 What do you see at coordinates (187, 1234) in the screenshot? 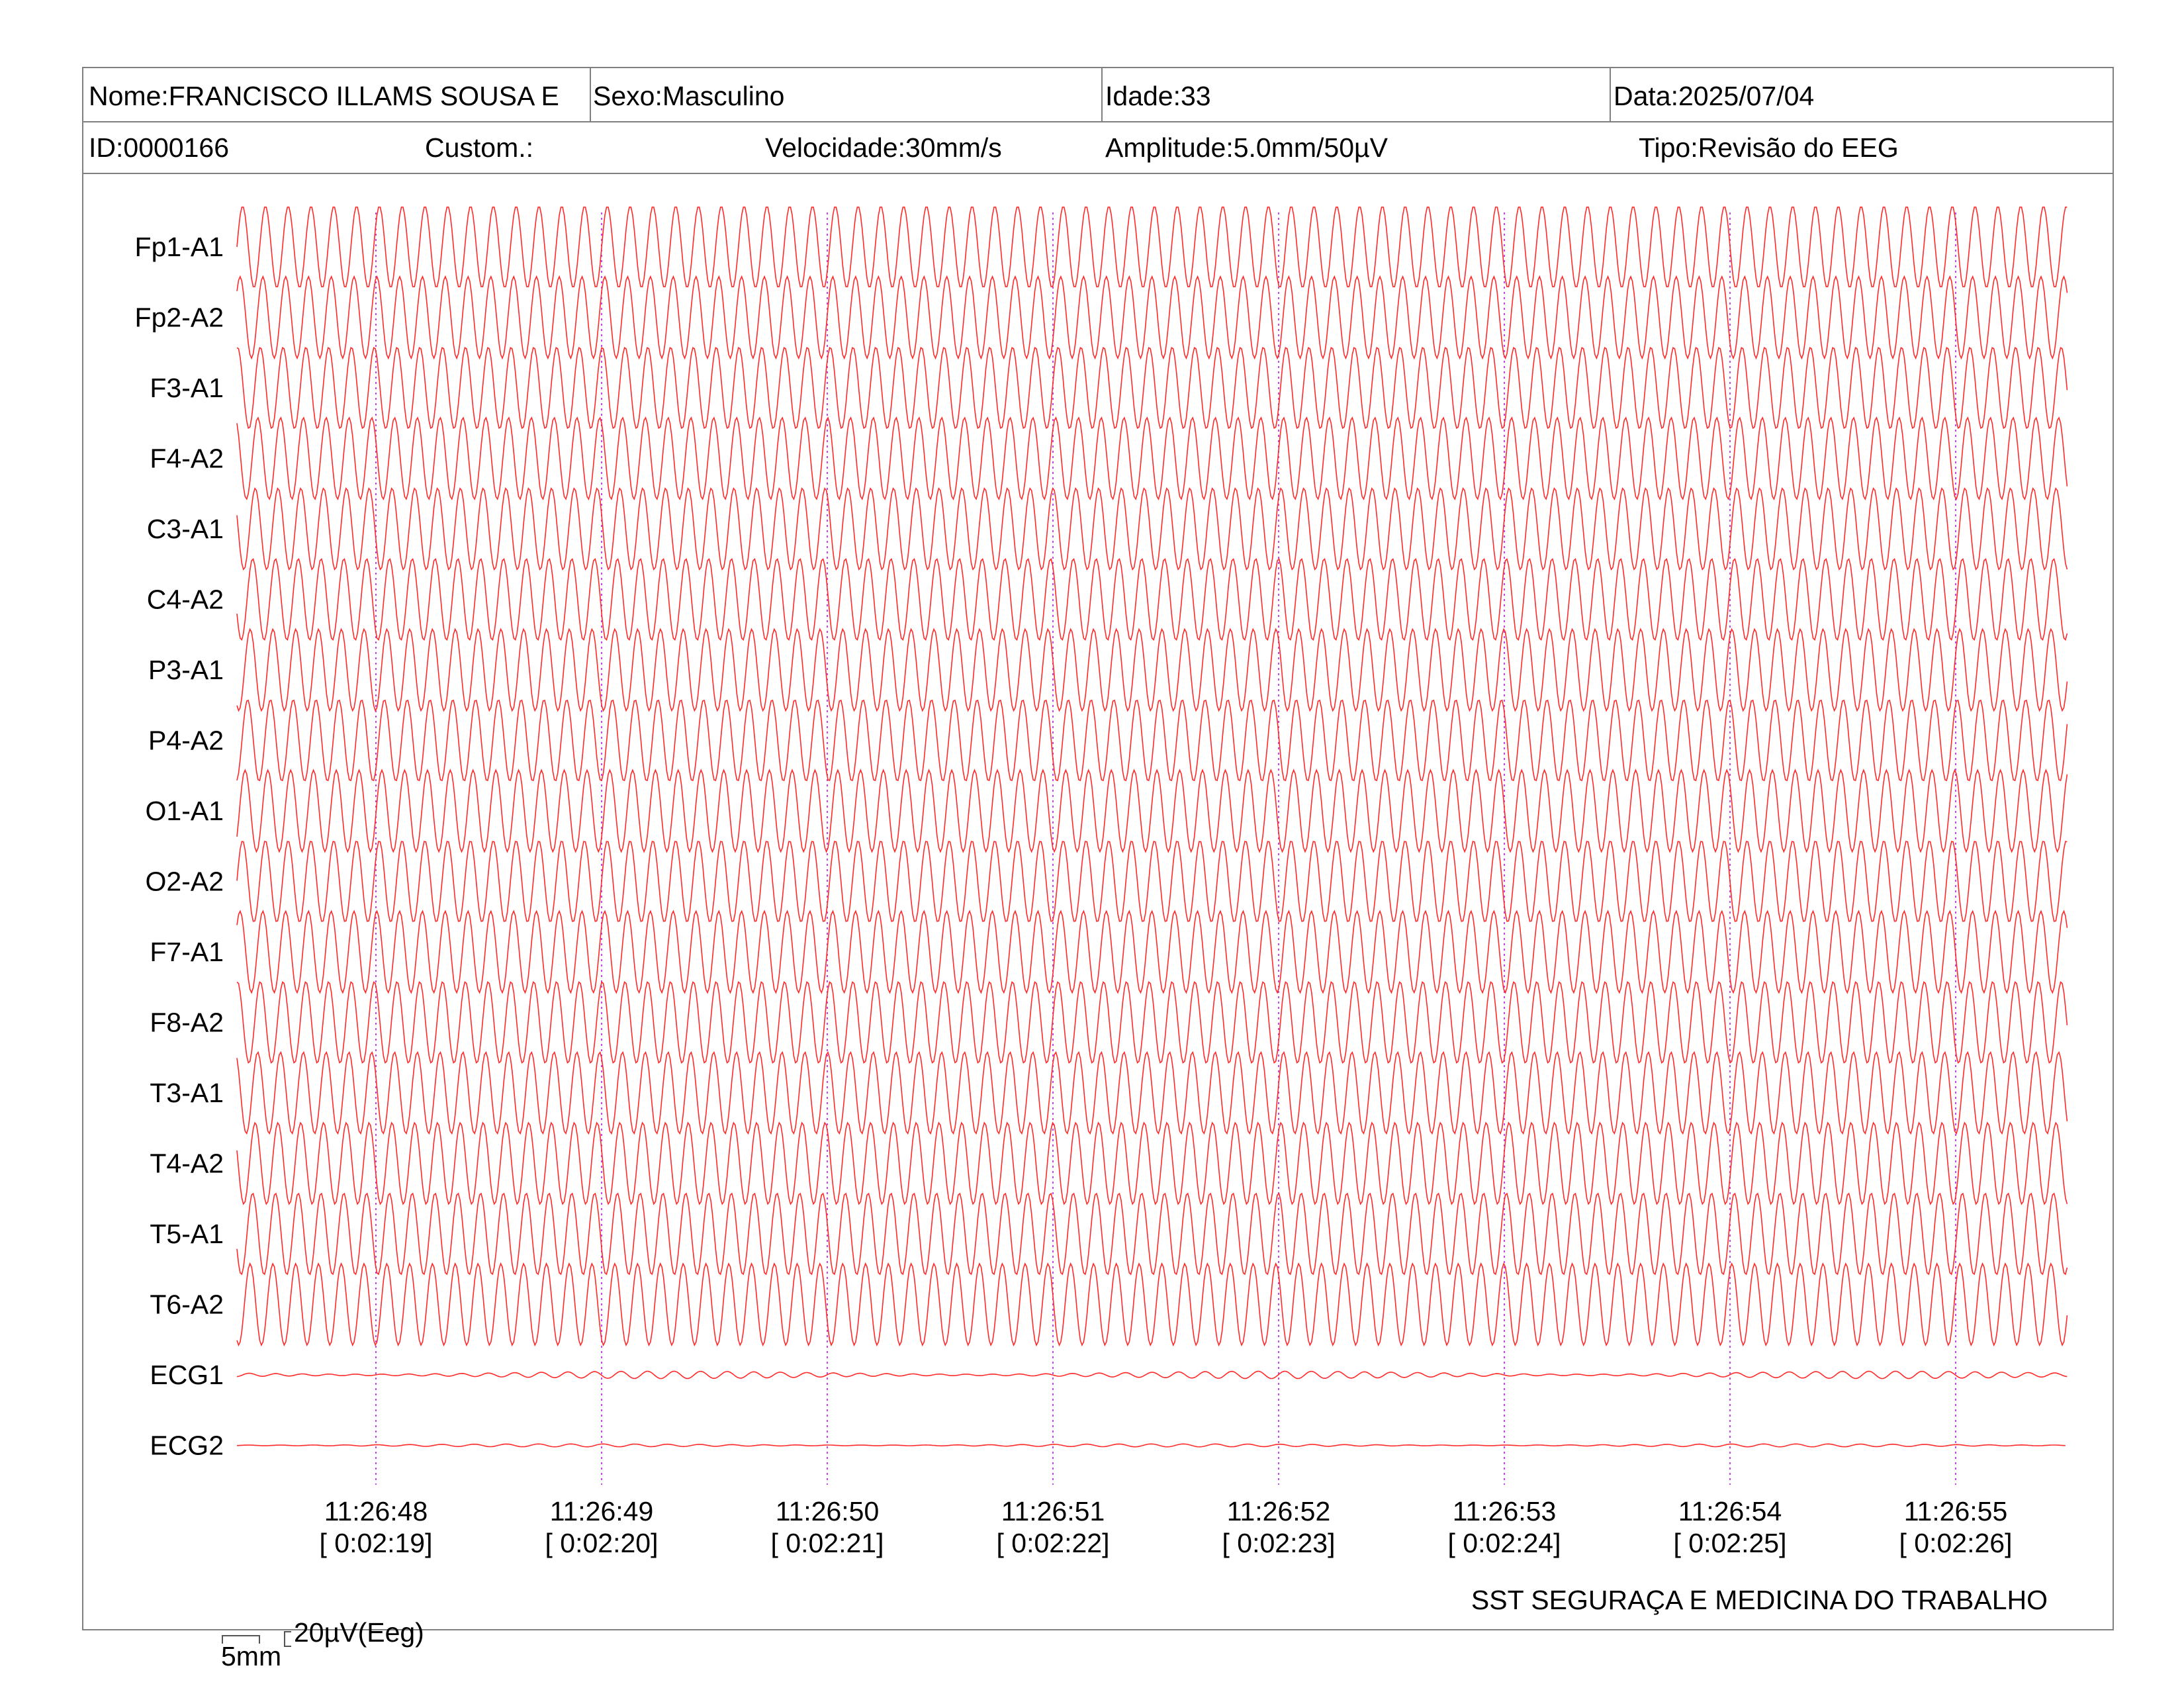
I see `channel-label: T5-A1` at bounding box center [187, 1234].